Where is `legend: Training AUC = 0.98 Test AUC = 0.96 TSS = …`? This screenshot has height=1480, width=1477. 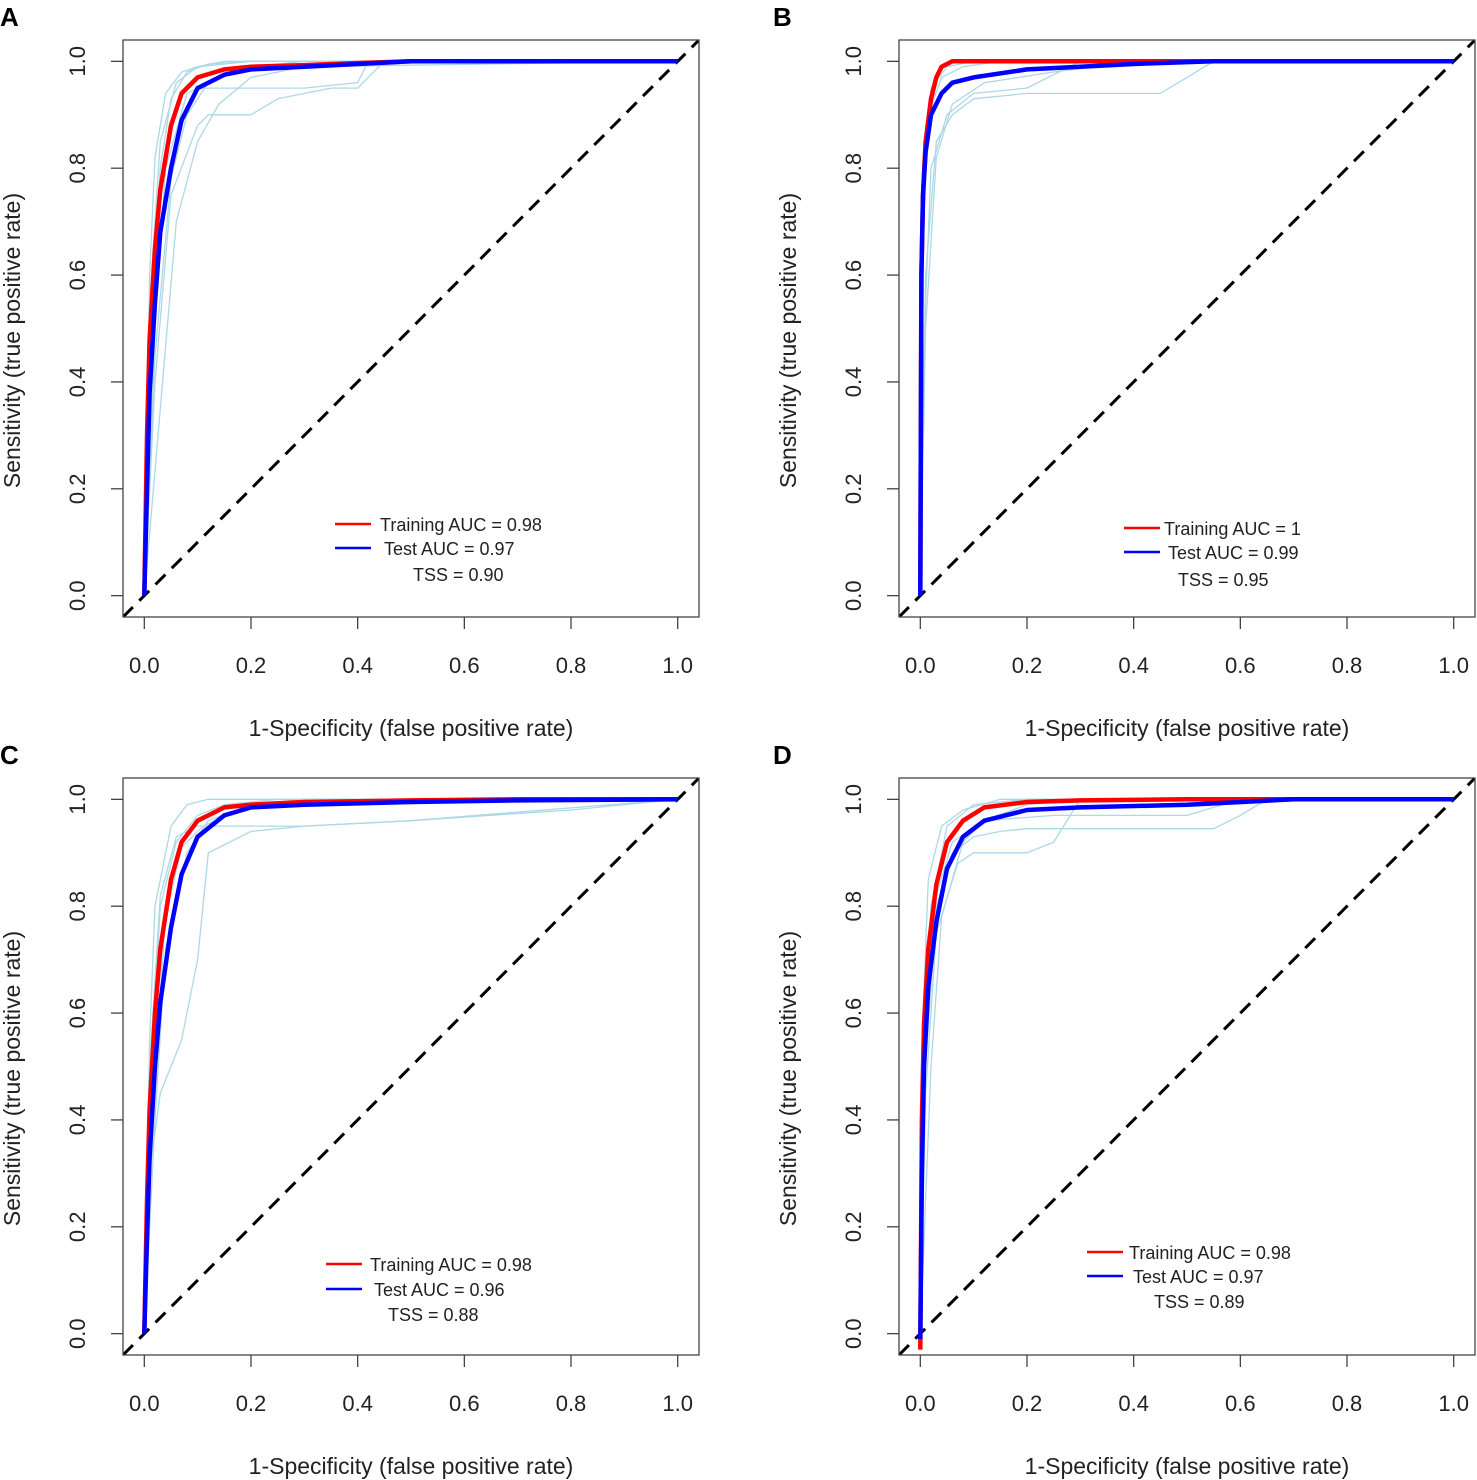 legend: Training AUC = 0.98 Test AUC = 0.96 TSS = … is located at coordinates (429, 1290).